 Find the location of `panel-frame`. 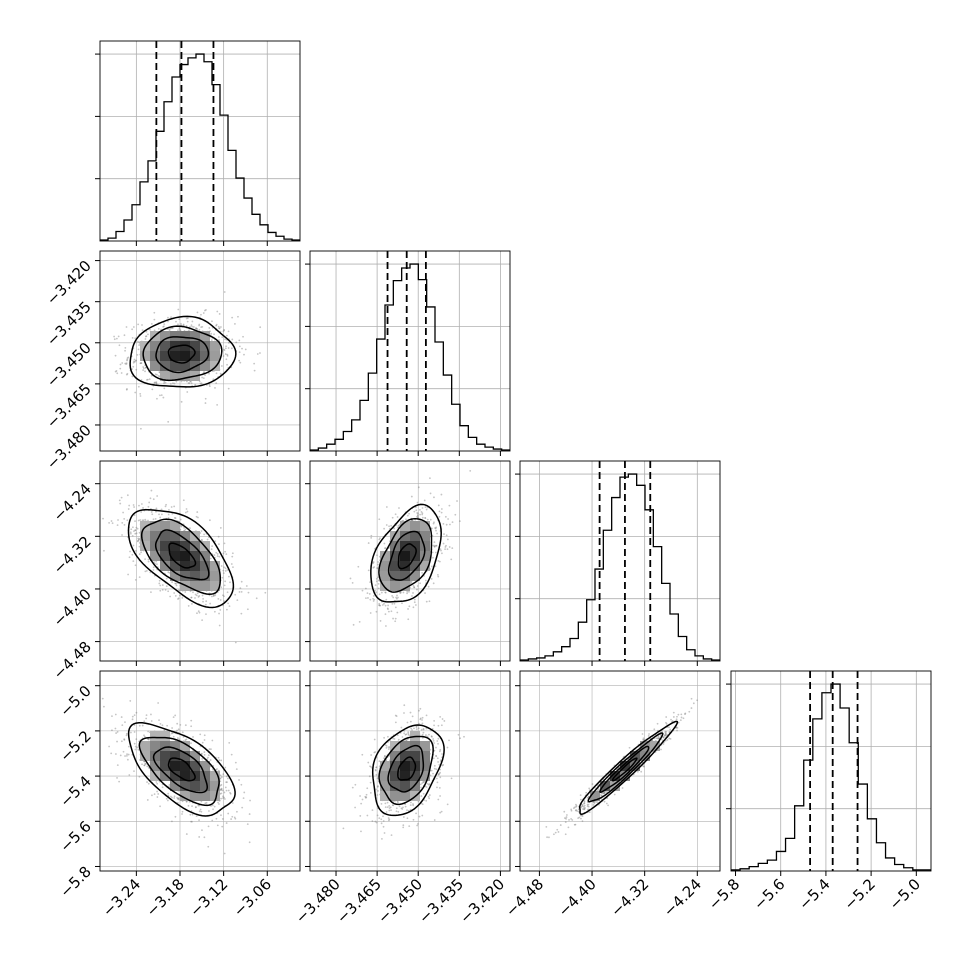

panel-frame is located at coordinates (410, 771).